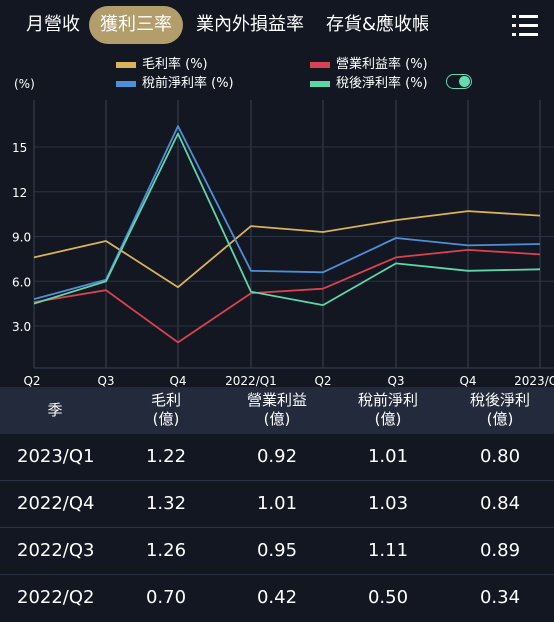  What do you see at coordinates (500, 503) in the screenshot?
I see `cell-net: 0.84` at bounding box center [500, 503].